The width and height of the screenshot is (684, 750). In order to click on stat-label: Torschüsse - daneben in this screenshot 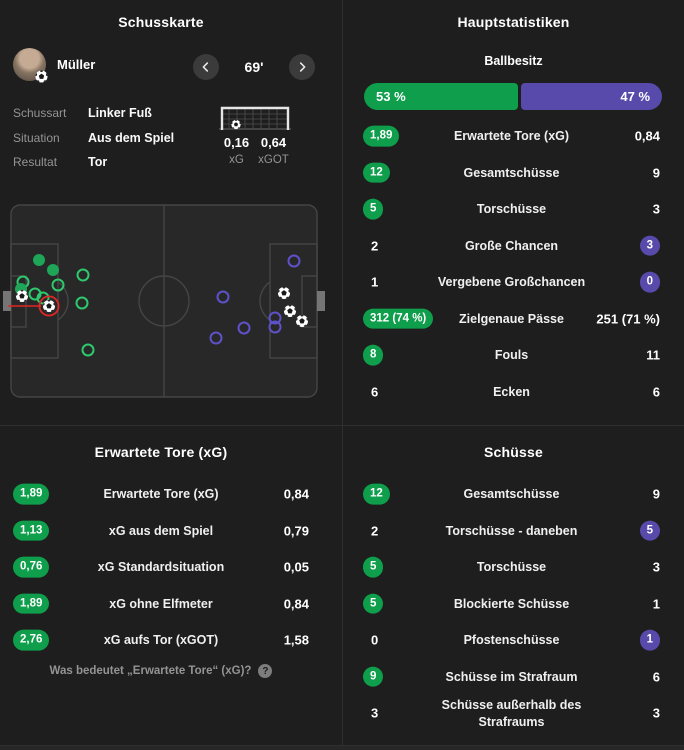, I will do `click(511, 530)`.